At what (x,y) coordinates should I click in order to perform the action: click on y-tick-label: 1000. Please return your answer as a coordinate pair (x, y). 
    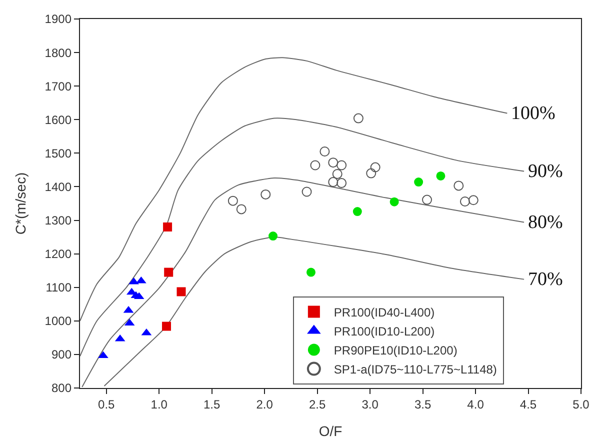
    Looking at the image, I should click on (58, 321).